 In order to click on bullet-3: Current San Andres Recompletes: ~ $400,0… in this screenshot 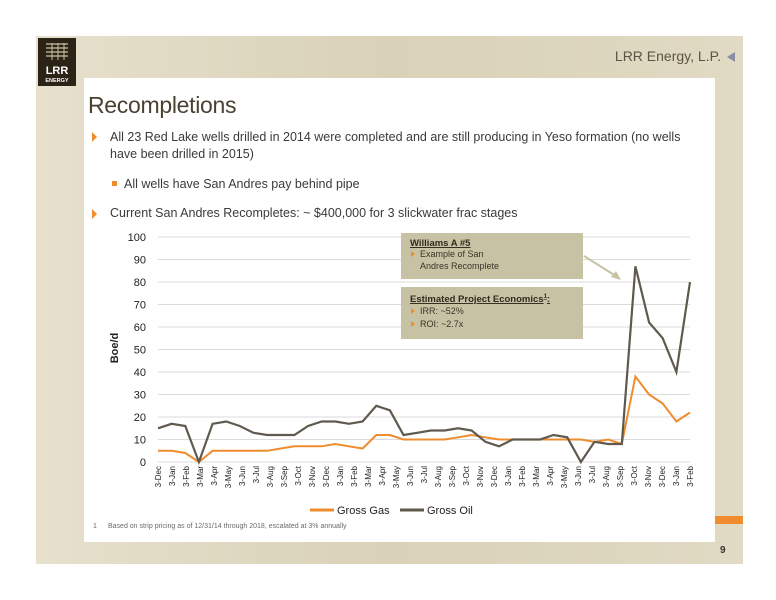, I will do `click(314, 213)`.